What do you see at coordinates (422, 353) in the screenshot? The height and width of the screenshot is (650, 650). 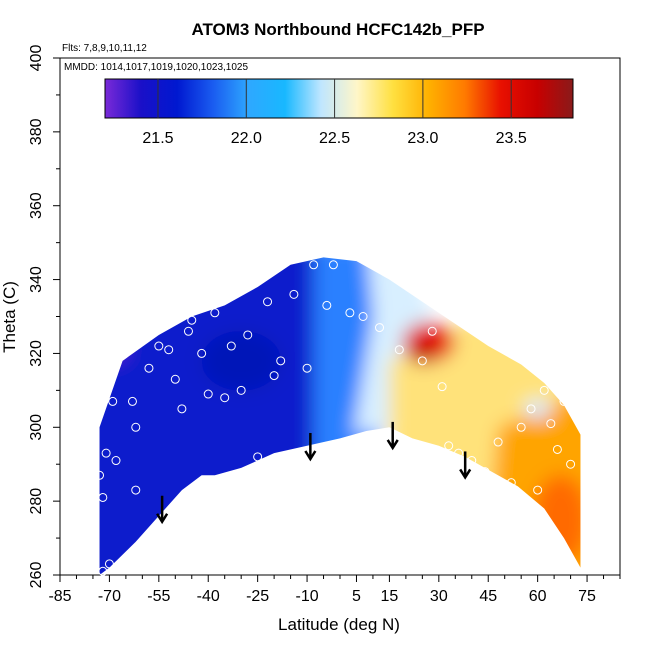 I see `field-region-plume-core` at bounding box center [422, 353].